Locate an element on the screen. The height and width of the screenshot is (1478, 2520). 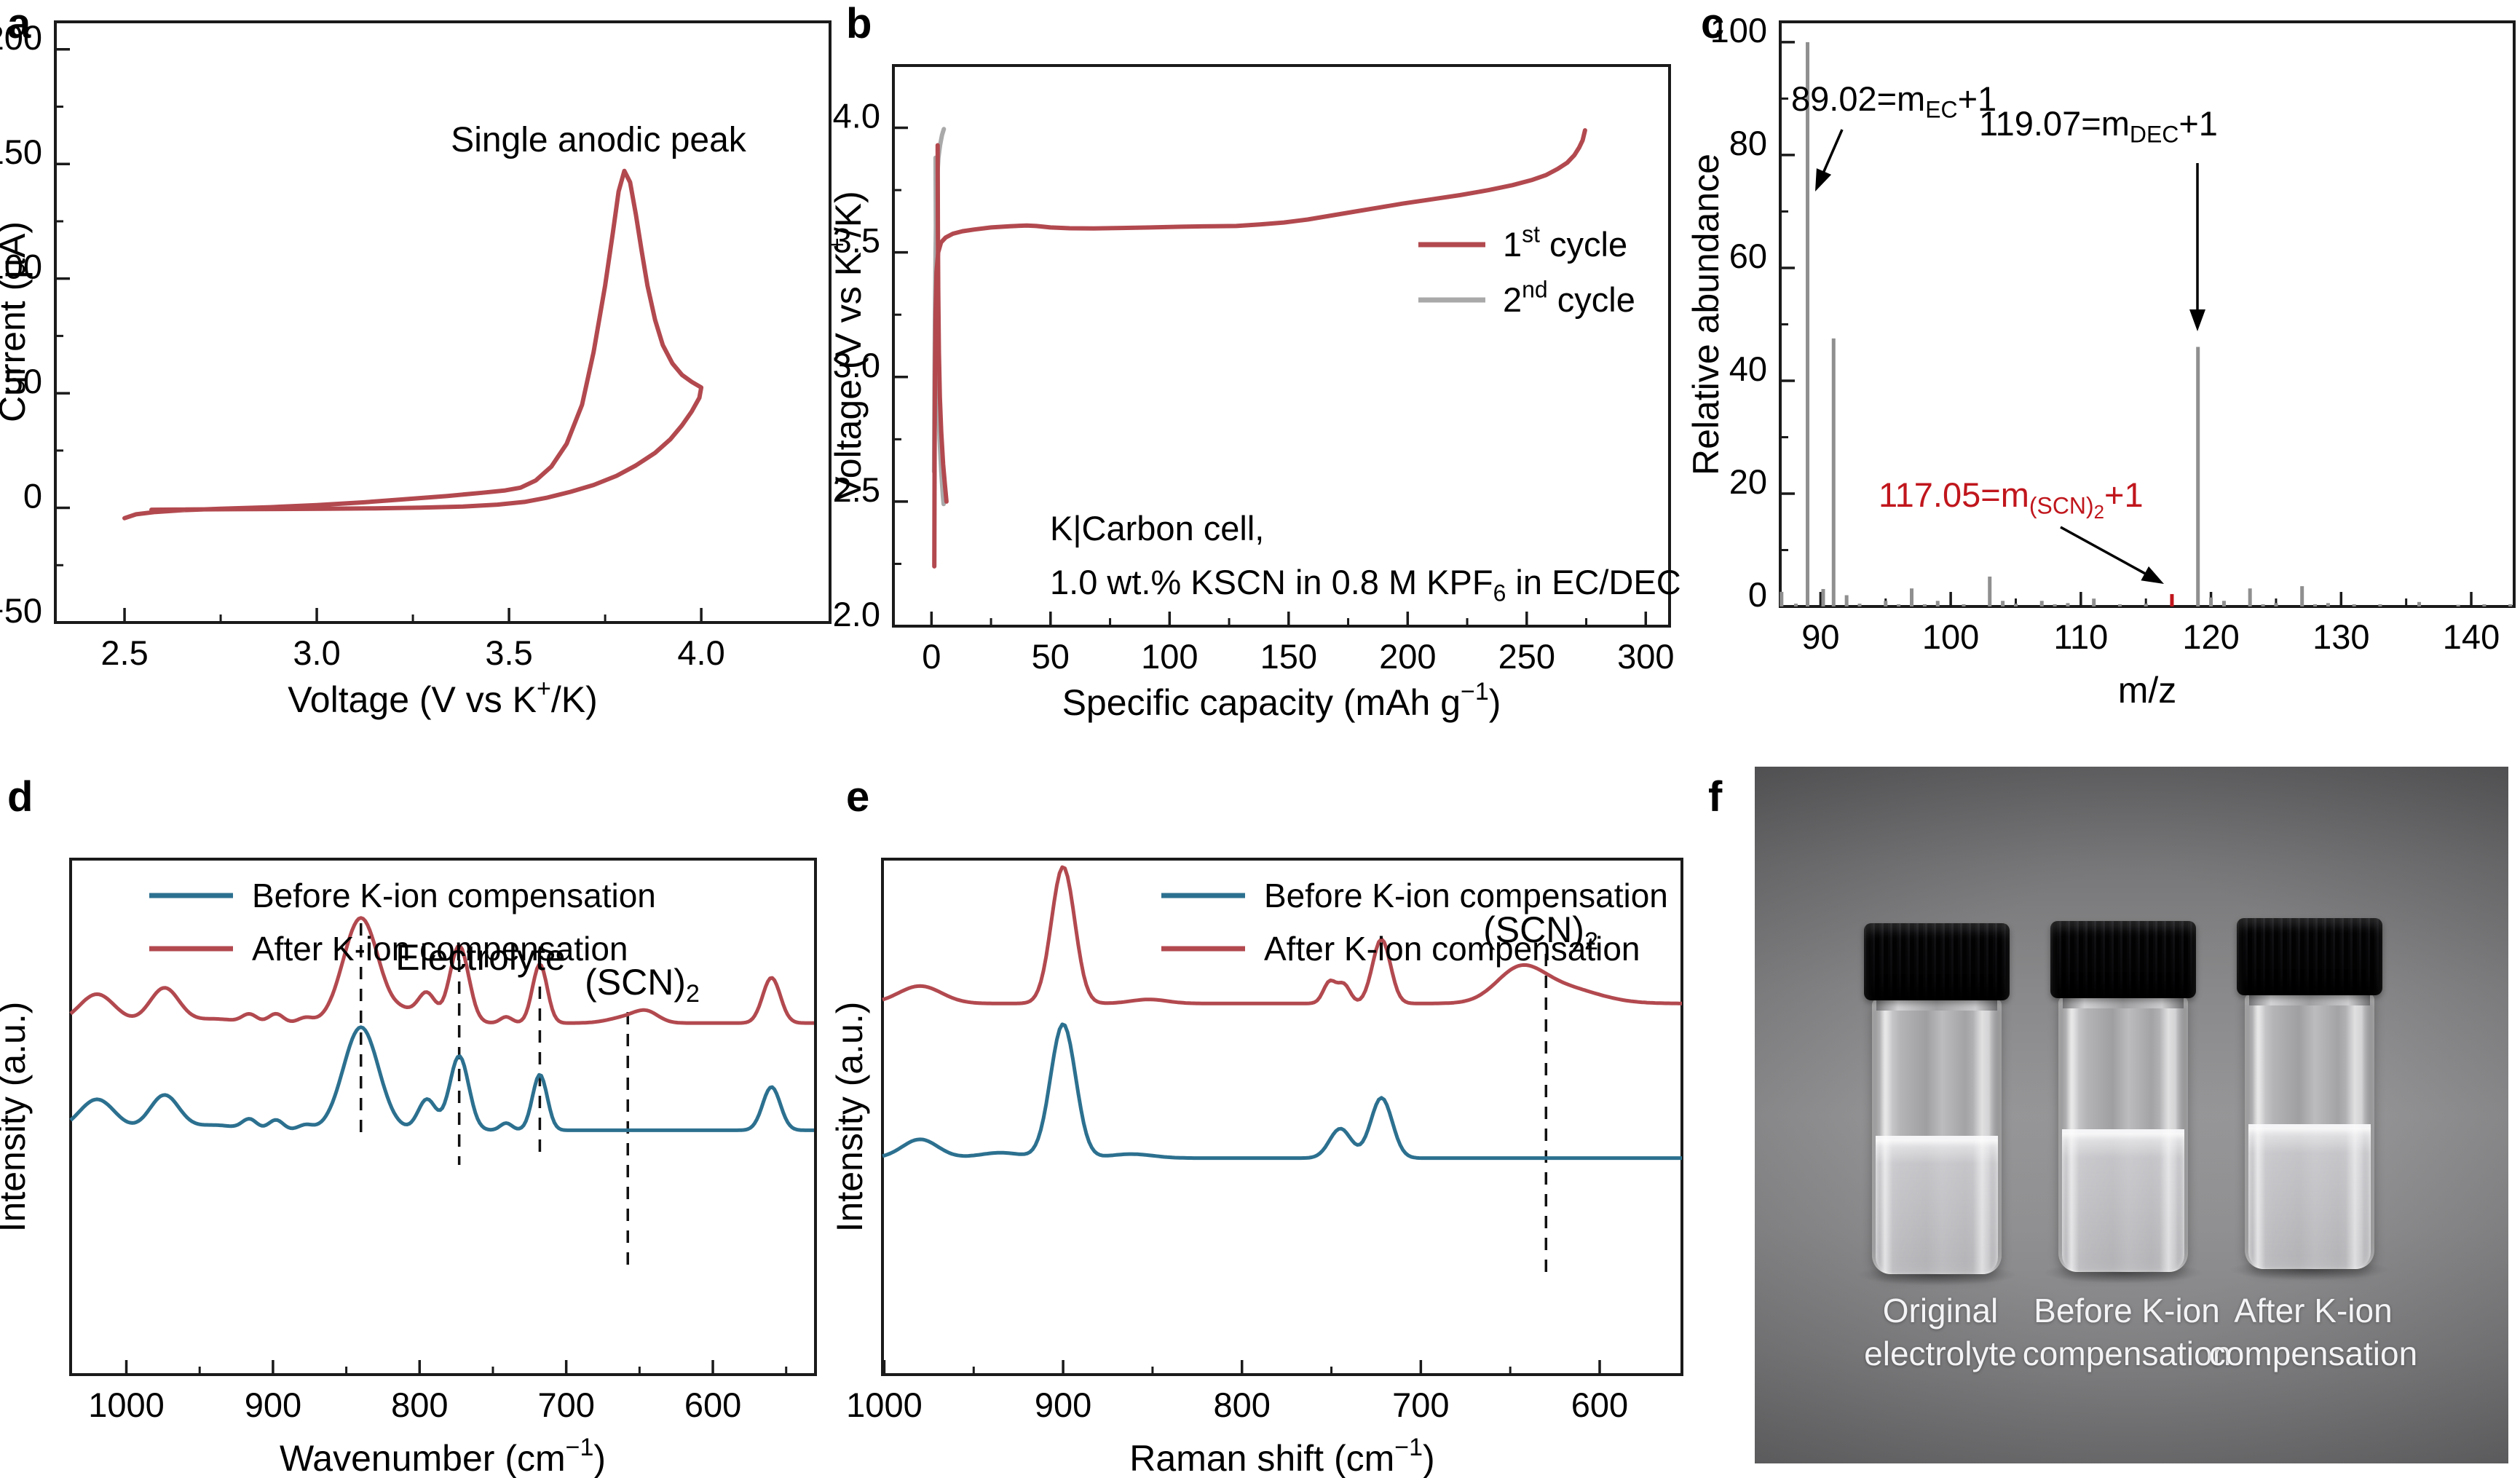
y-axis-title: Relative abundance is located at coordinates (1706, 314).